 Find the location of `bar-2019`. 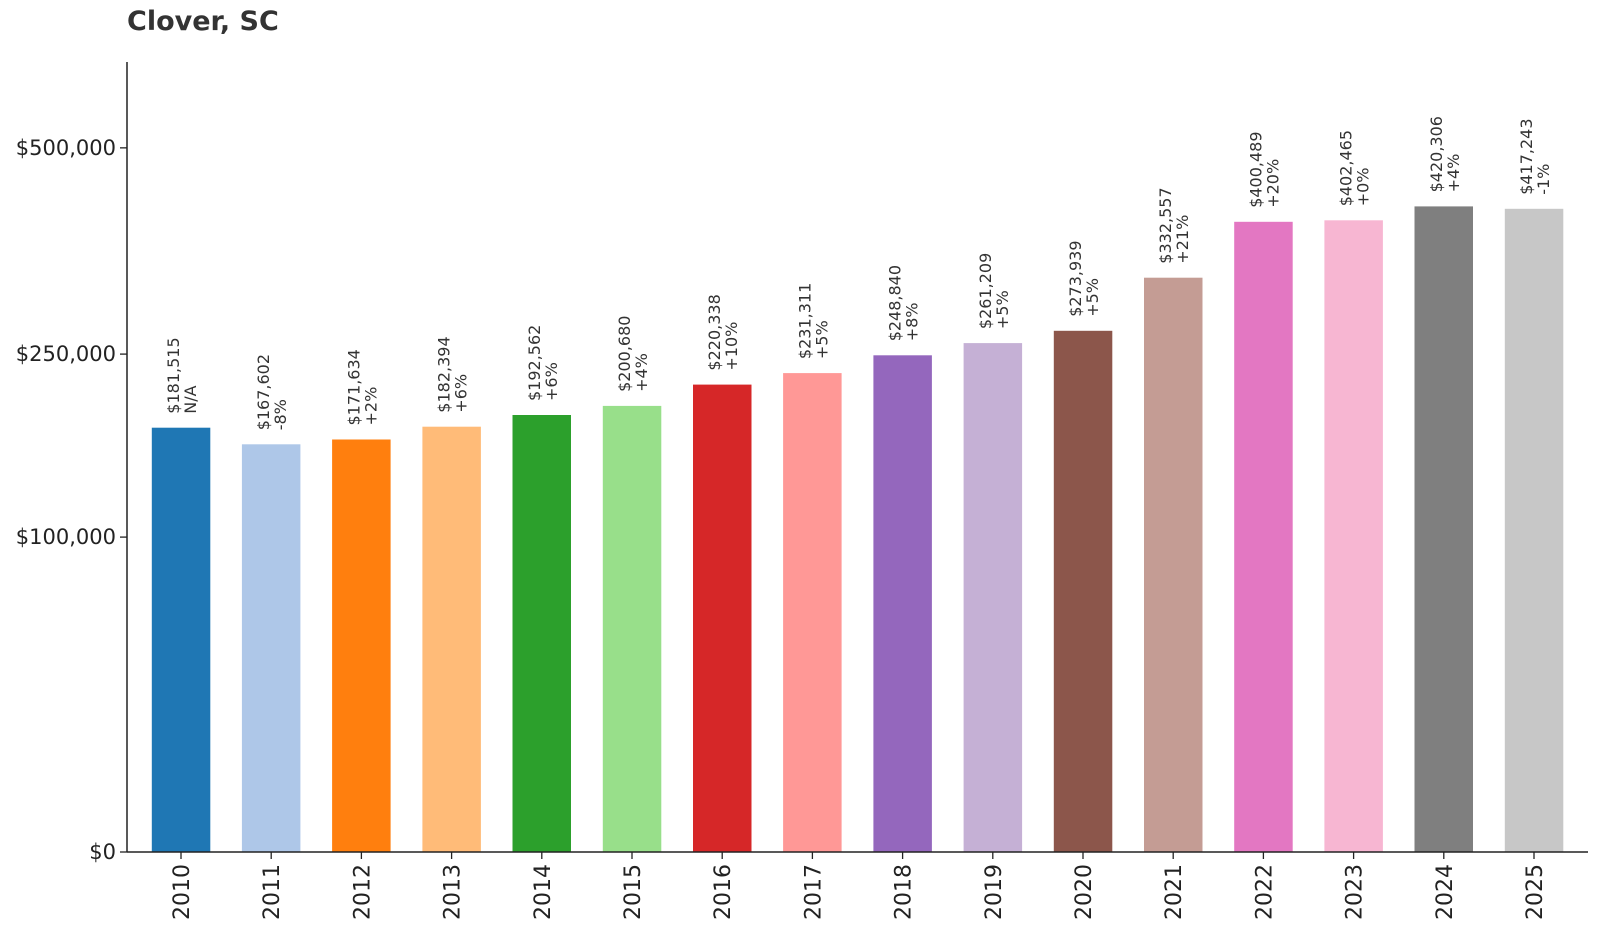

bar-2019 is located at coordinates (993, 597).